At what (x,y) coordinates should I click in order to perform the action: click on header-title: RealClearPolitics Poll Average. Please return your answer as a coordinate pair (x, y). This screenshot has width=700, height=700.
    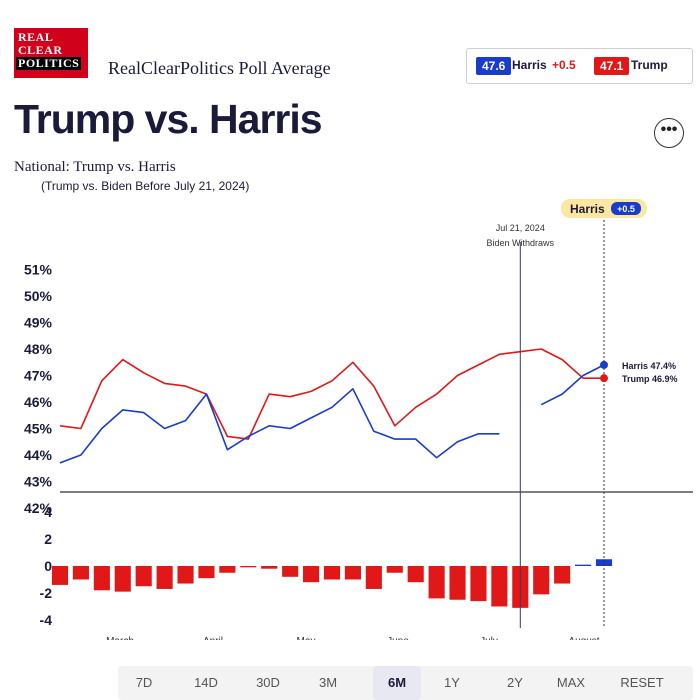
    Looking at the image, I should click on (219, 68).